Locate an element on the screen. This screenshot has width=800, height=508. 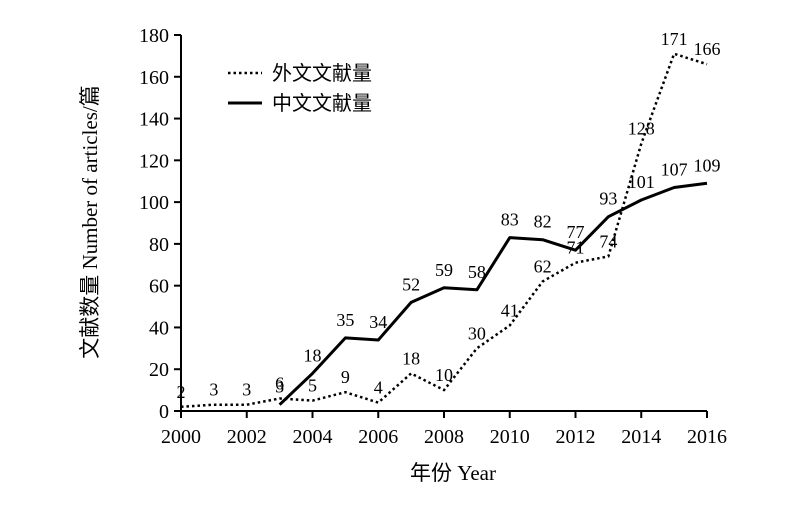
y-tick-label: 60 is located at coordinates (159, 287).